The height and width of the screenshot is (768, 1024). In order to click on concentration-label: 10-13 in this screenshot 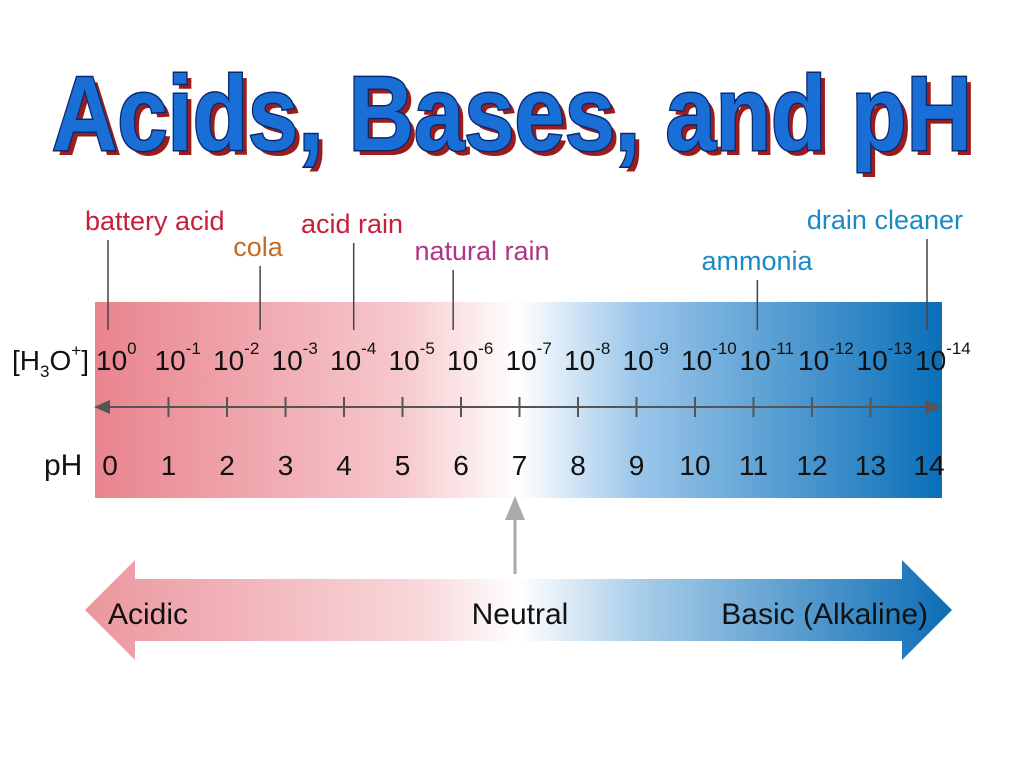, I will do `click(885, 357)`.